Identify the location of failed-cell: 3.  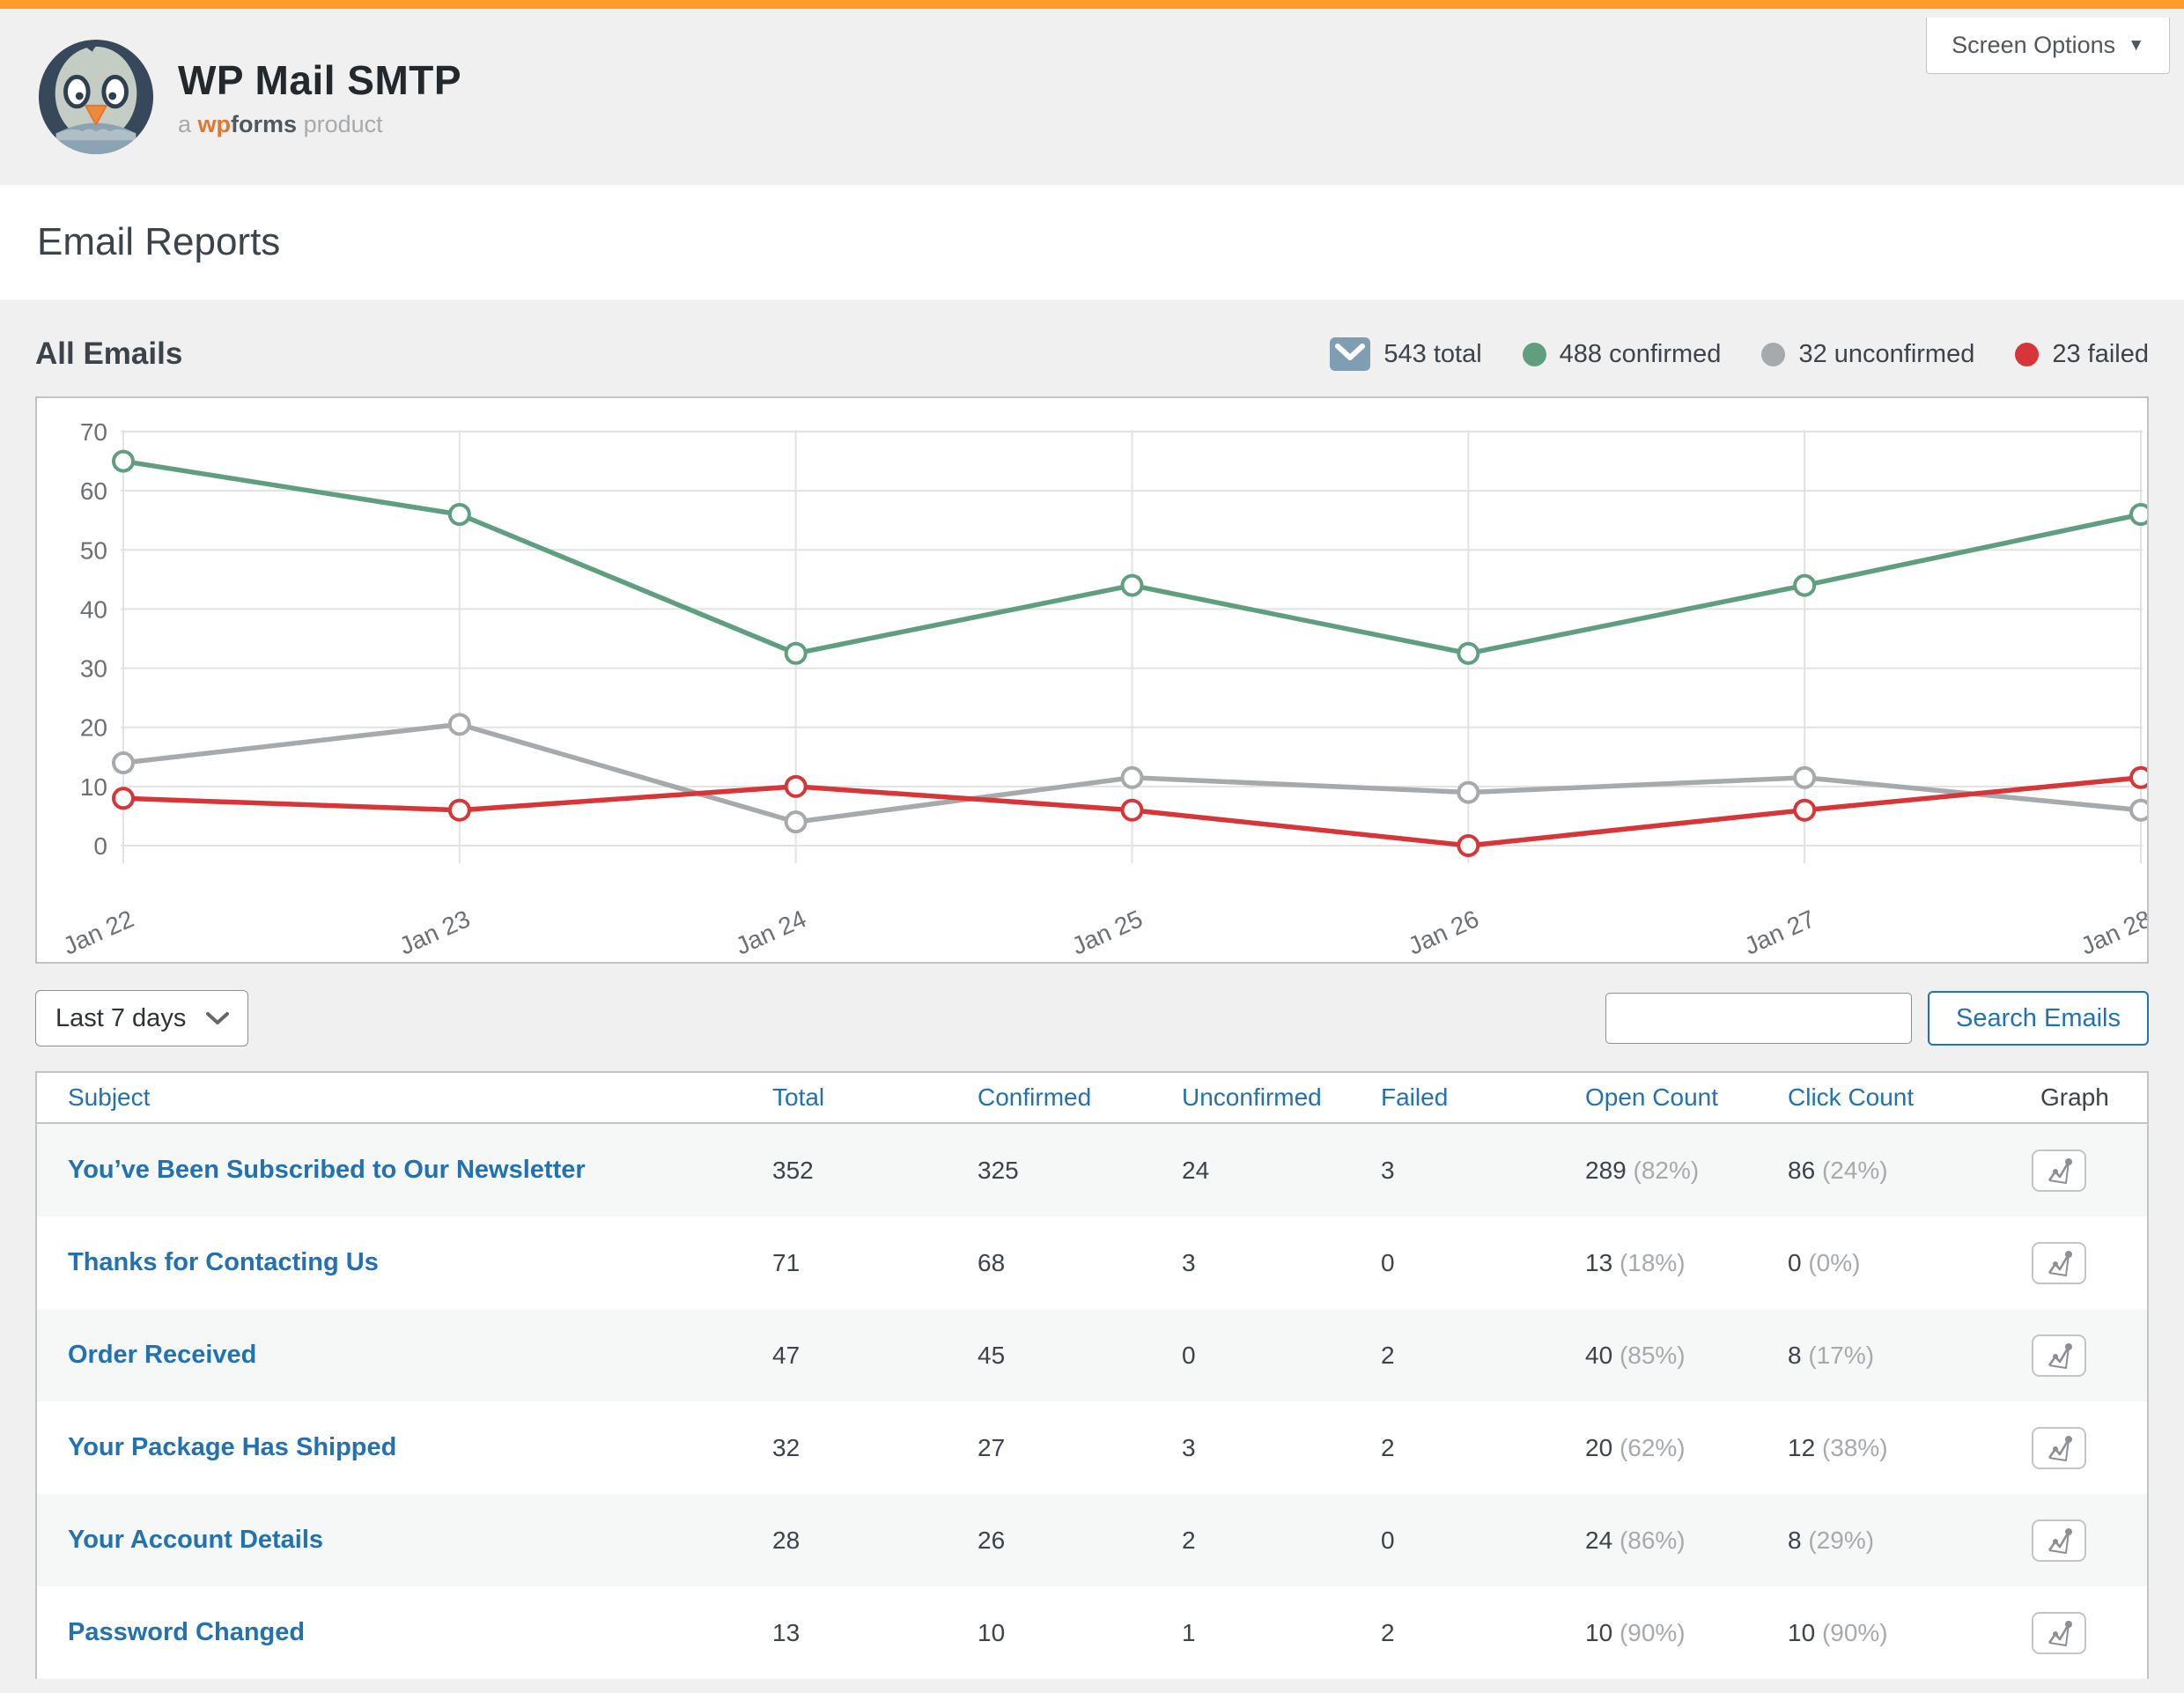
(1388, 1170).